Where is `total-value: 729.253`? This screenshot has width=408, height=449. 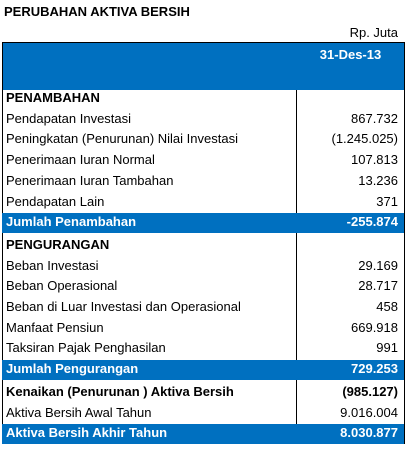
total-value: 729.253 is located at coordinates (374, 369).